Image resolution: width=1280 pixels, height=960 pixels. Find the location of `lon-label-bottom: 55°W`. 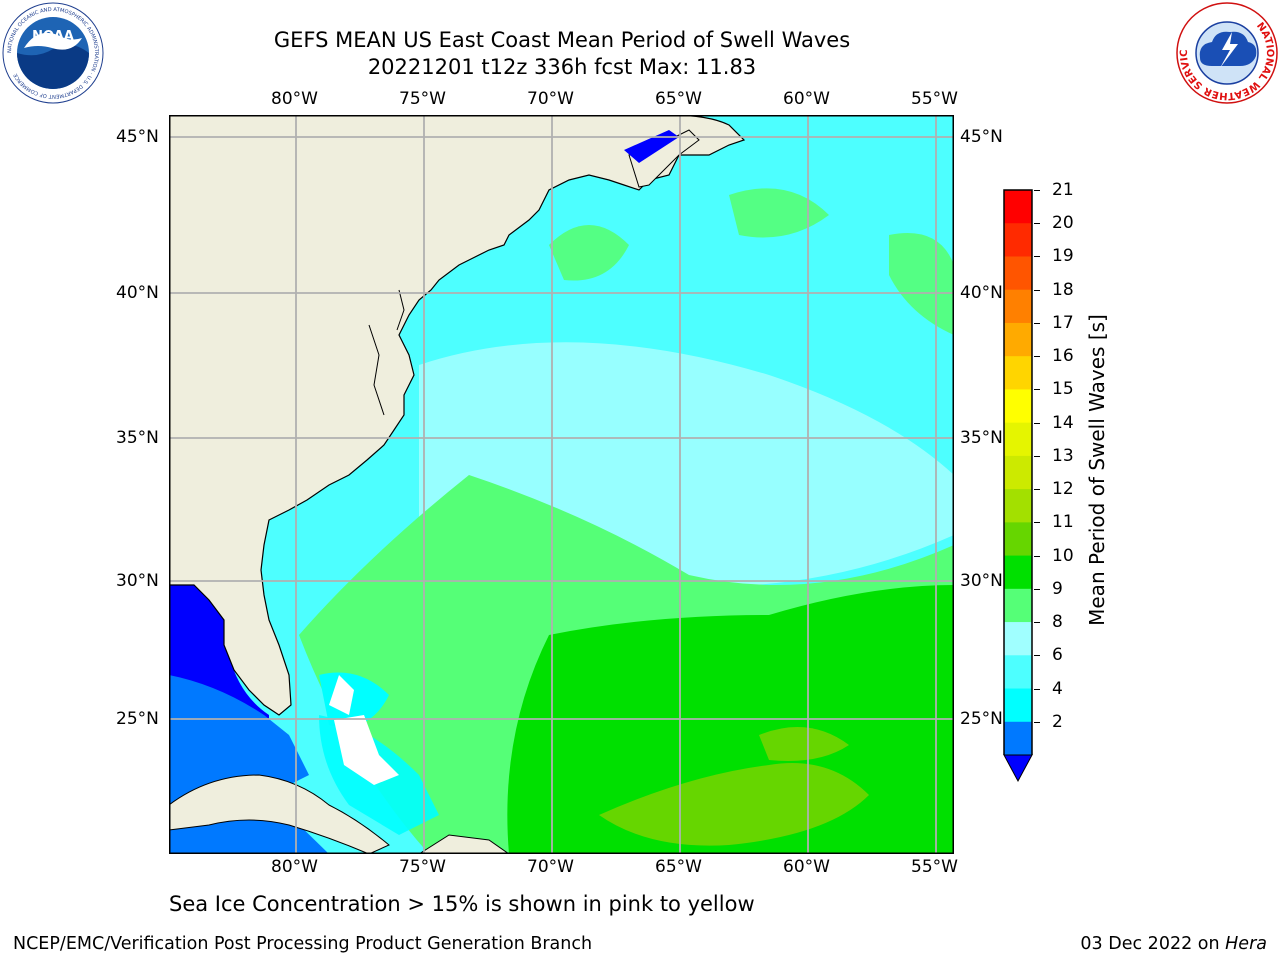

lon-label-bottom: 55°W is located at coordinates (934, 867).